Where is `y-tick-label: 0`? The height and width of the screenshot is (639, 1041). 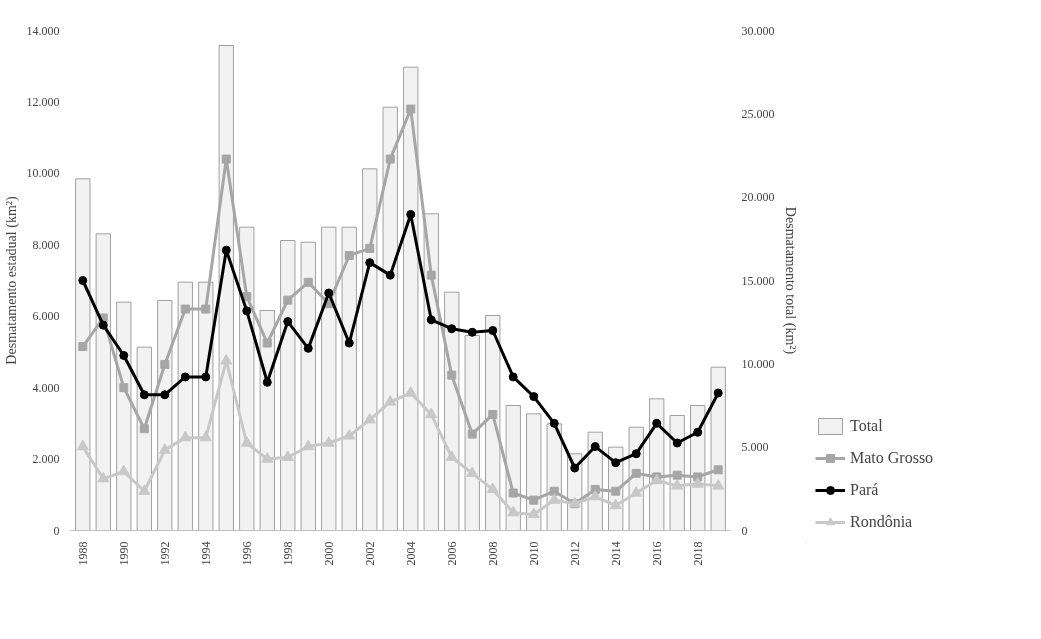
y-tick-label: 0 is located at coordinates (56, 530).